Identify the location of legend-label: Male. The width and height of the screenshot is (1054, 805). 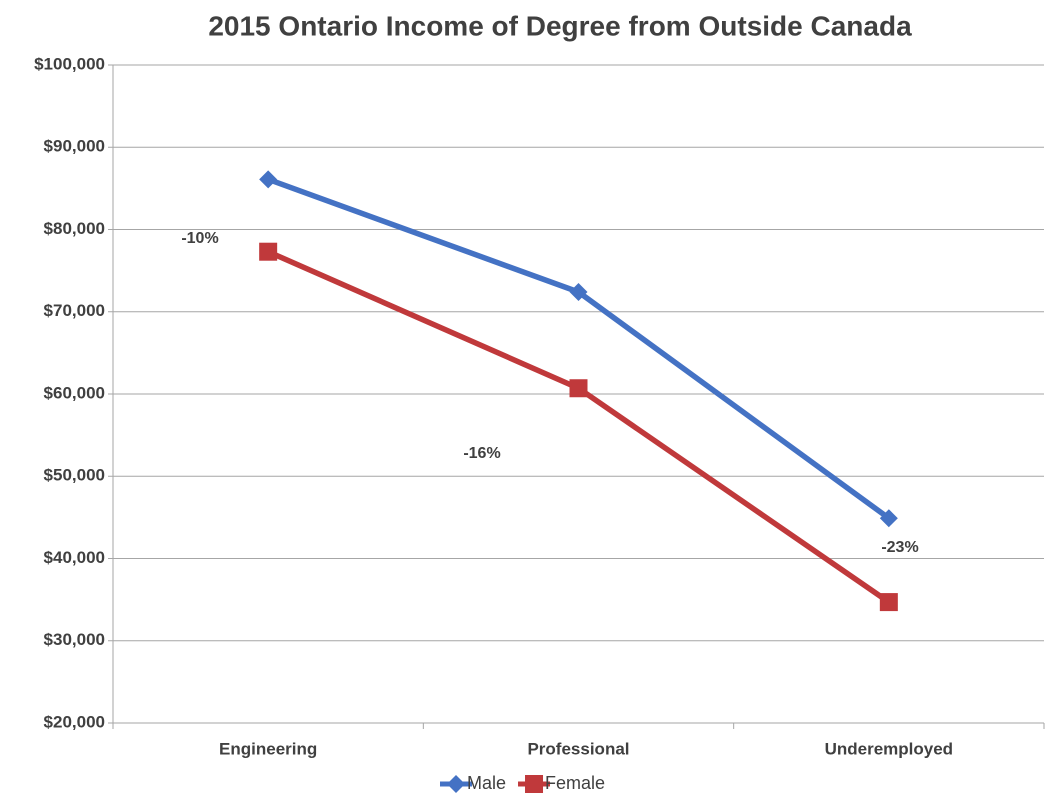
(486, 783).